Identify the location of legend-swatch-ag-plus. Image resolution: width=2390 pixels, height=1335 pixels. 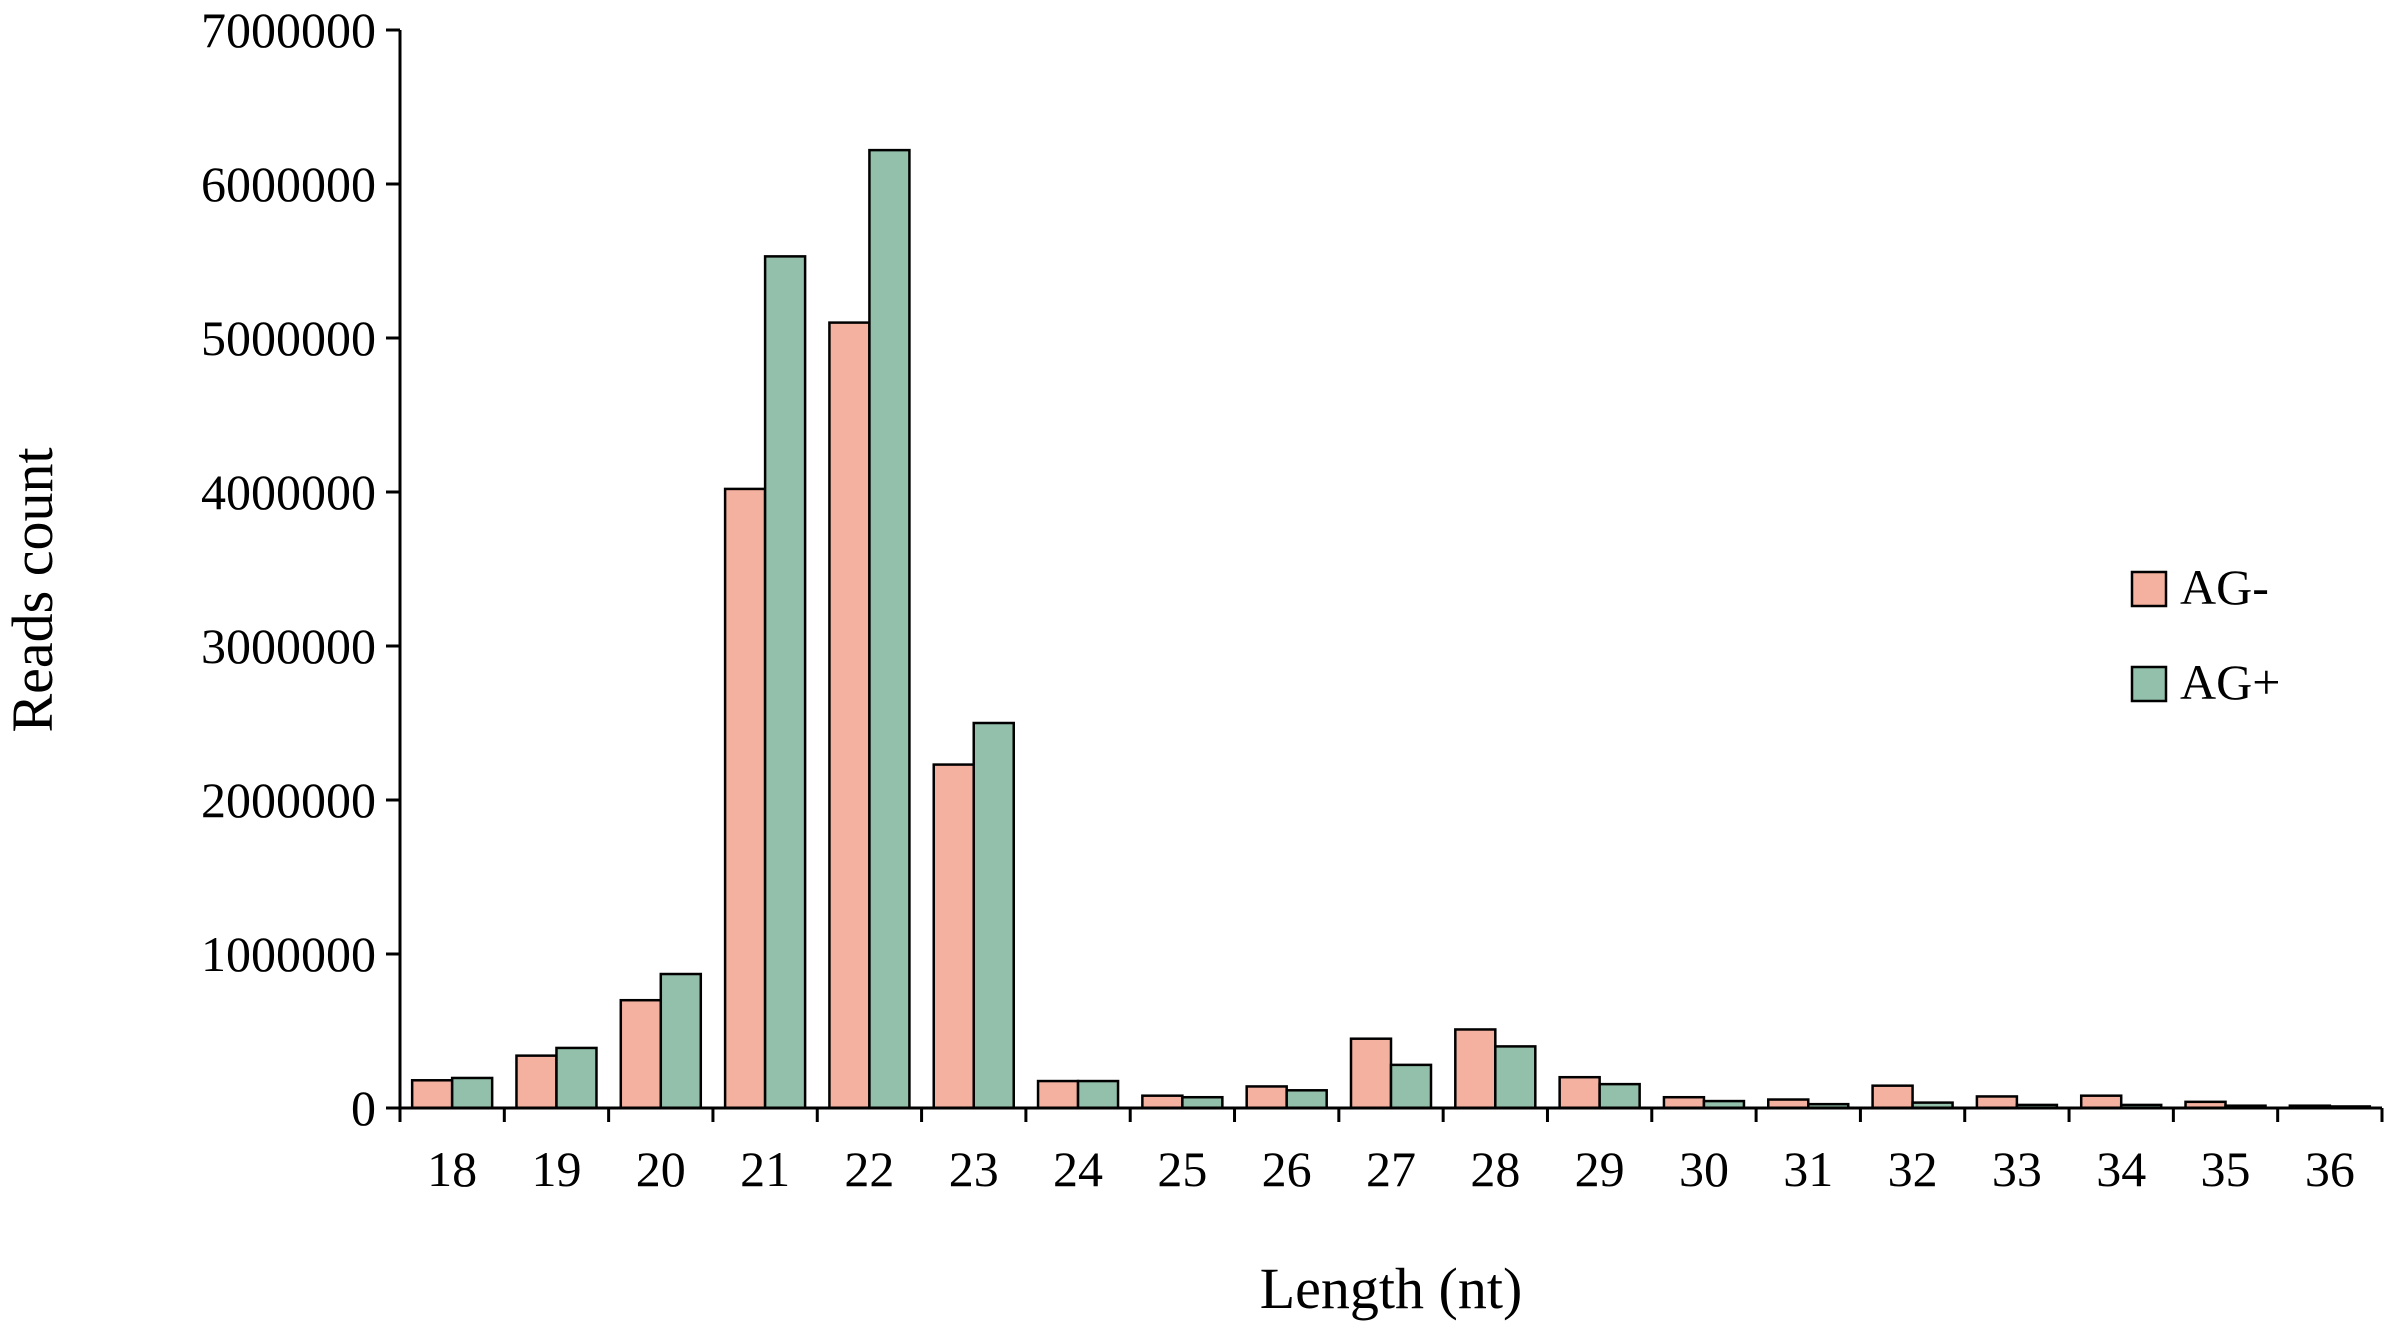
(2149, 684).